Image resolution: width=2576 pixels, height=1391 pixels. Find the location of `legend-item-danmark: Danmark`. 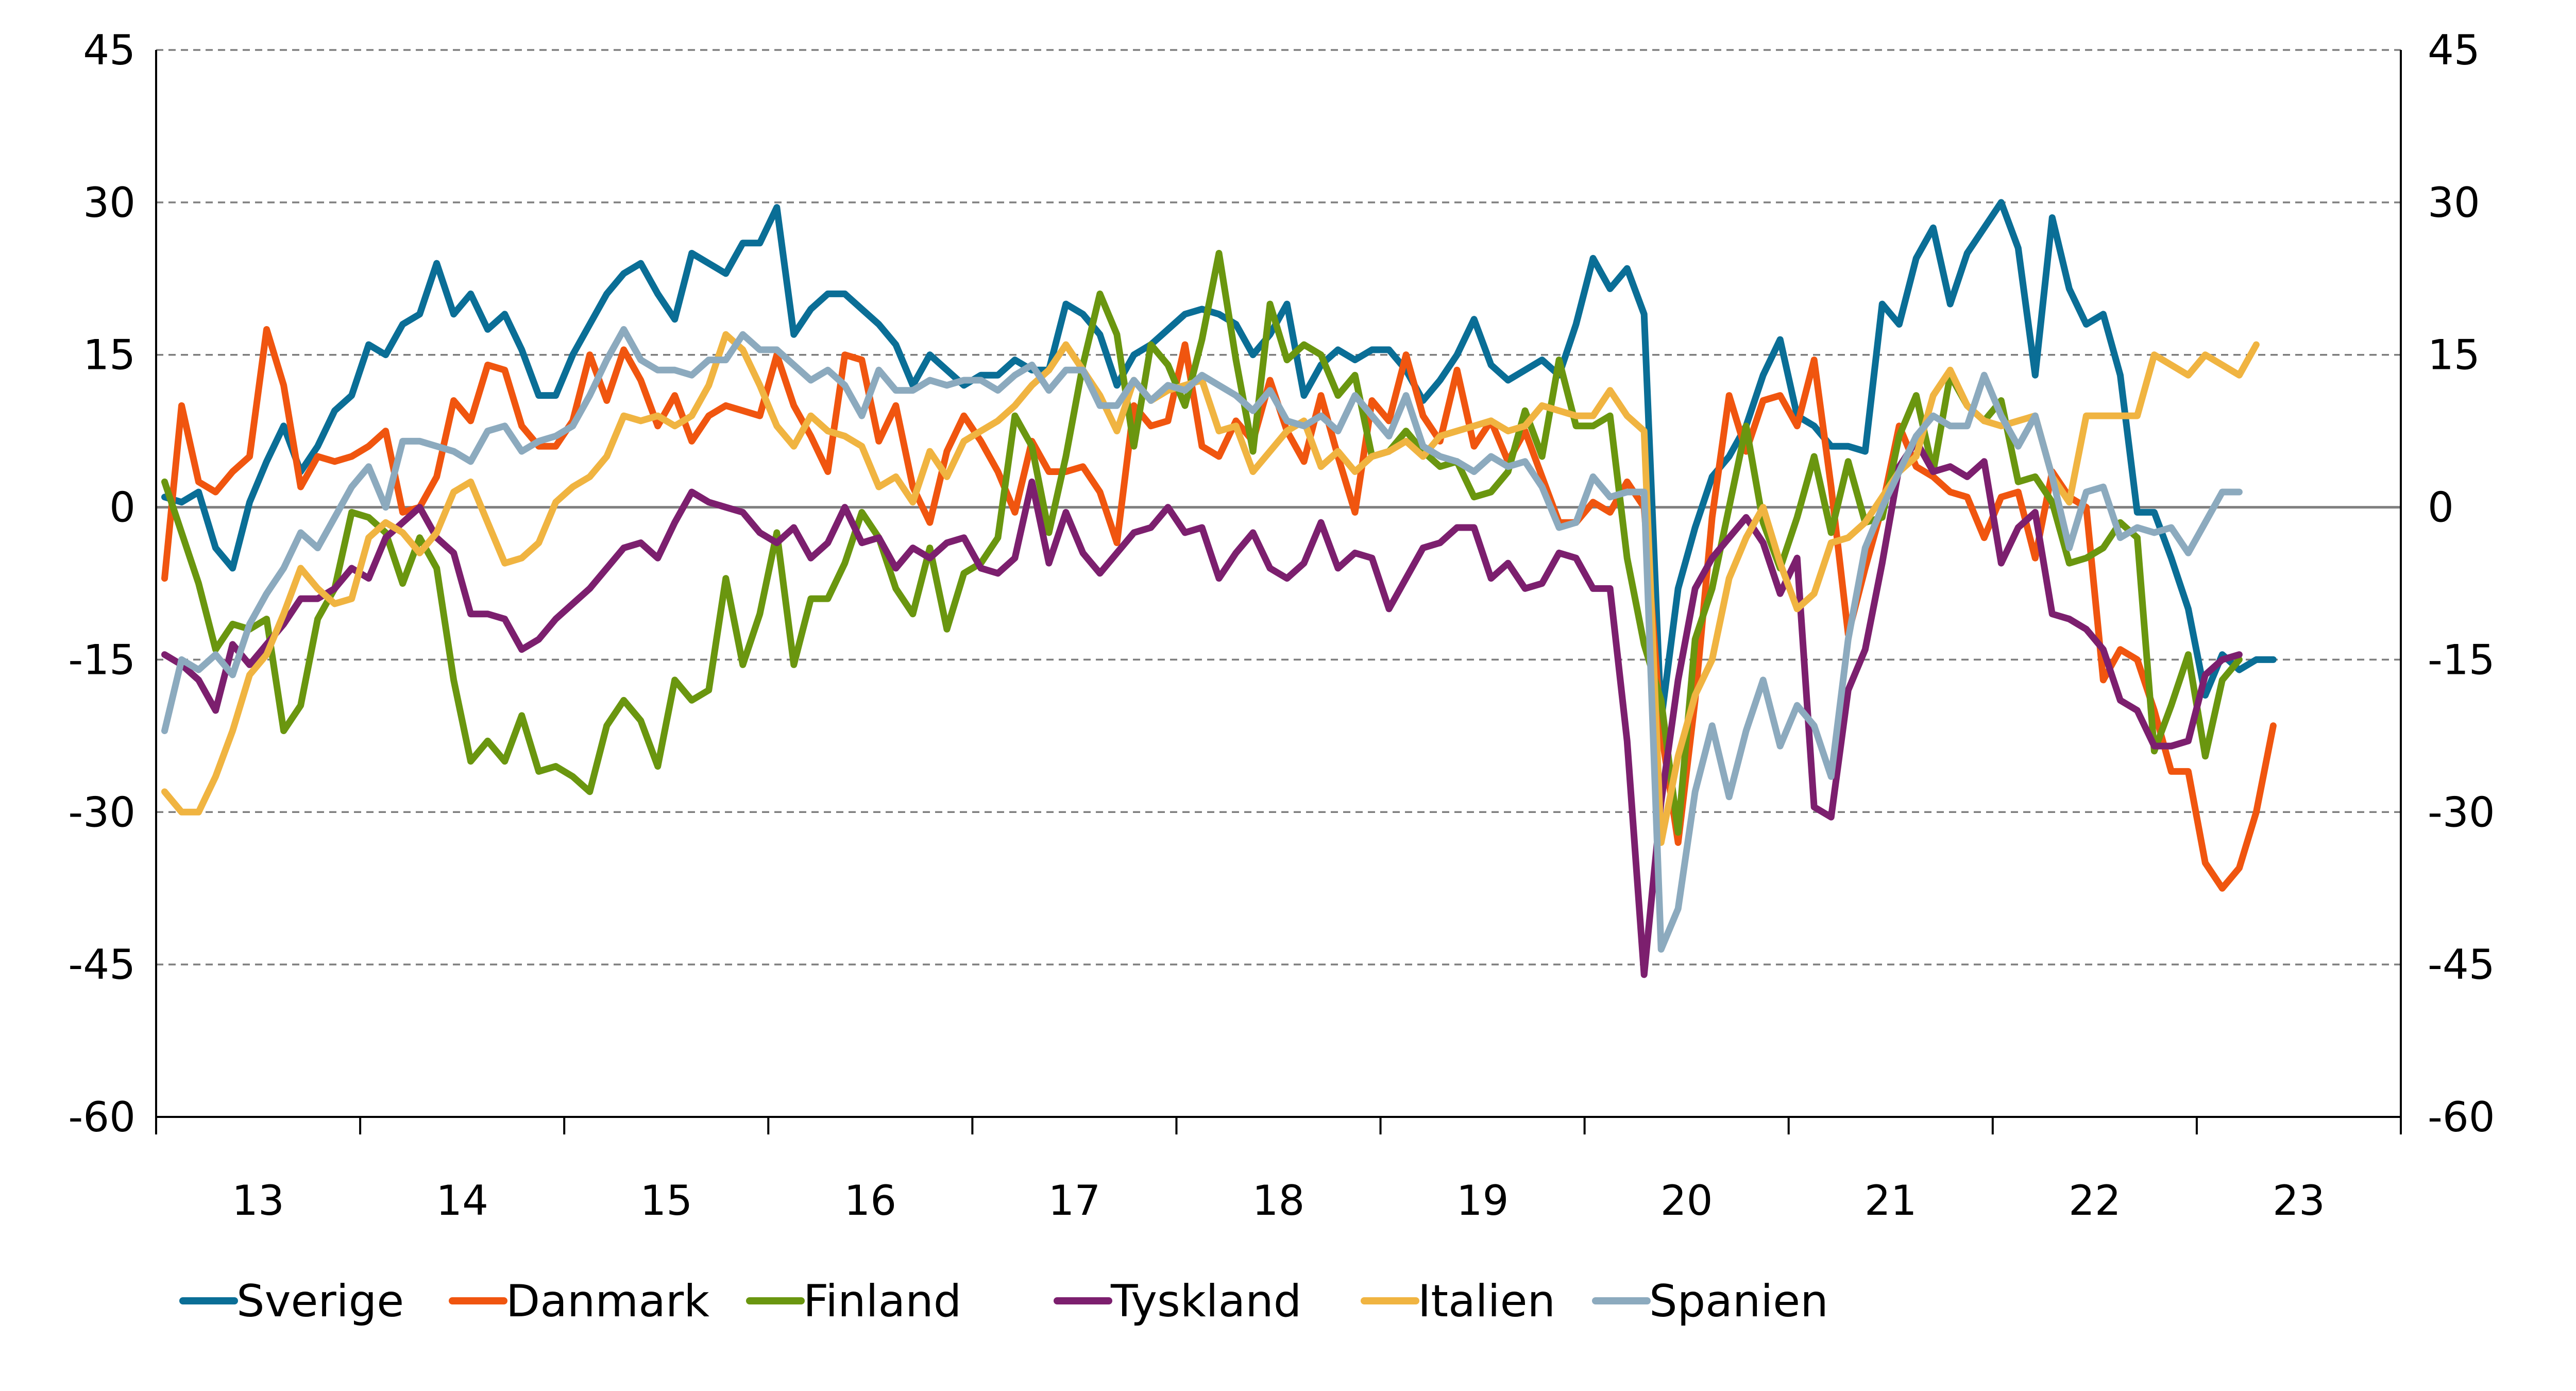

legend-item-danmark: Danmark is located at coordinates (579, 1301).